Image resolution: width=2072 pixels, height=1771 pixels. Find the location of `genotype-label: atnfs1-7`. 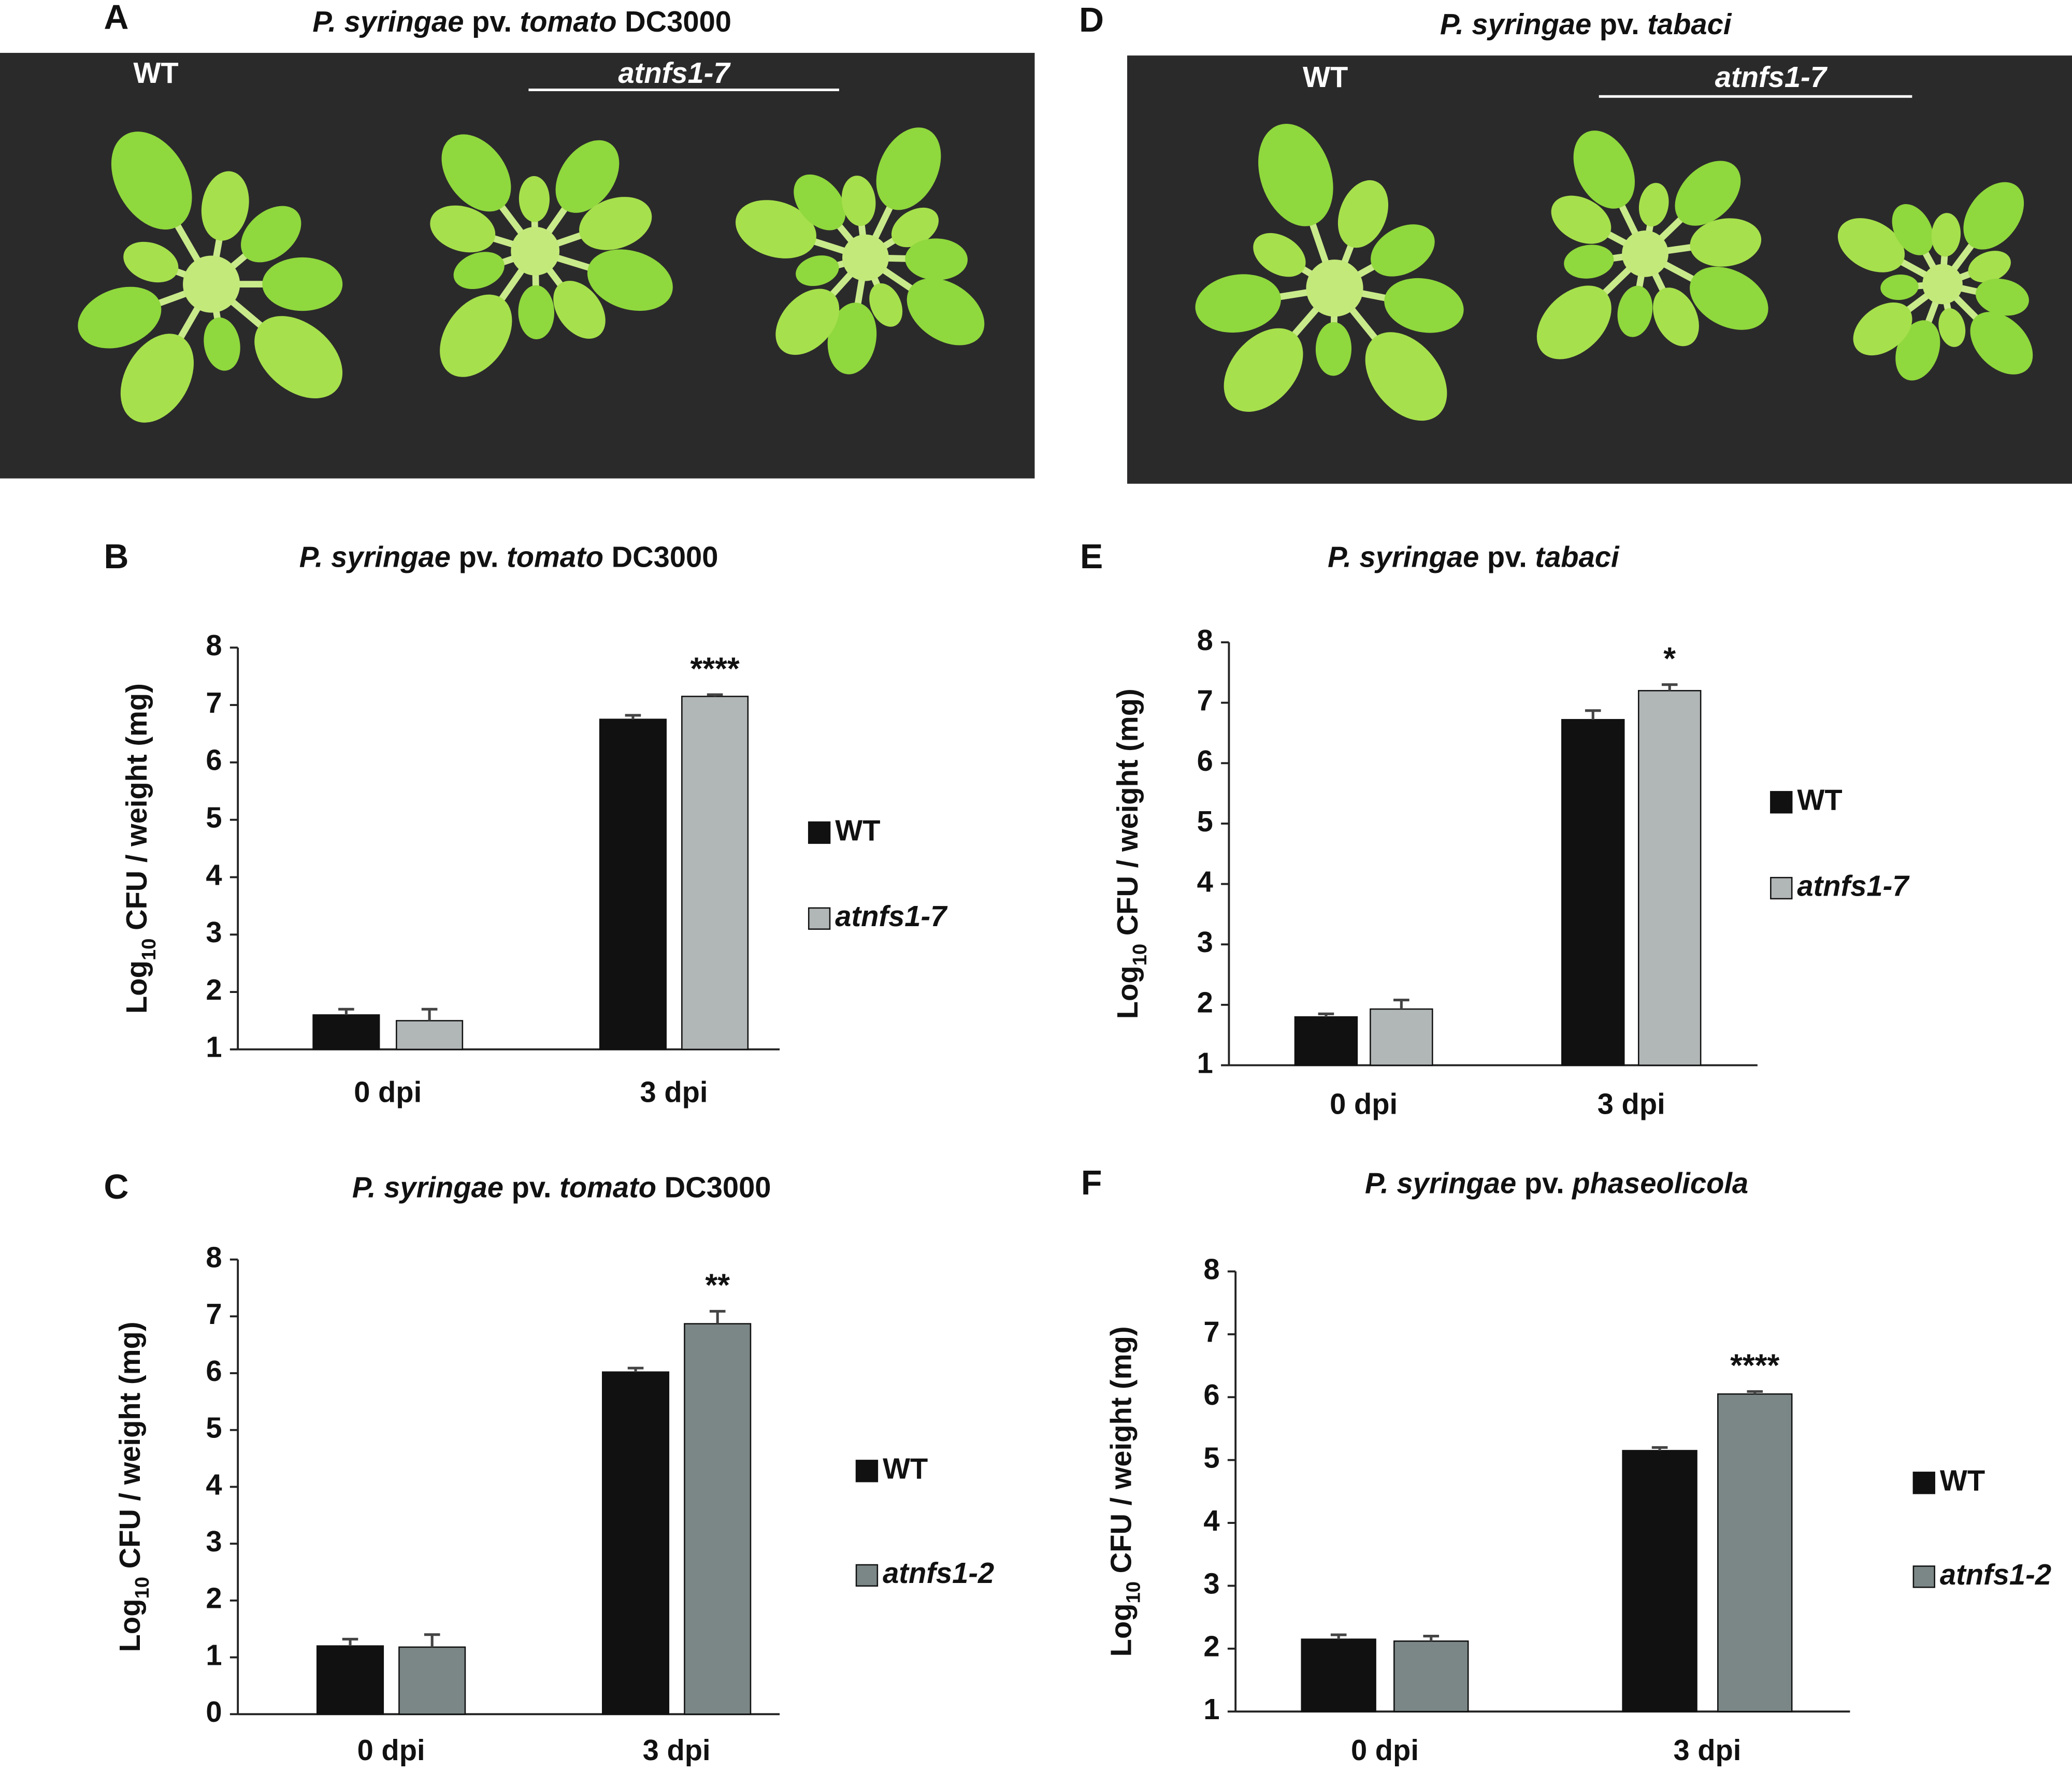

genotype-label: atnfs1-7 is located at coordinates (1771, 77).